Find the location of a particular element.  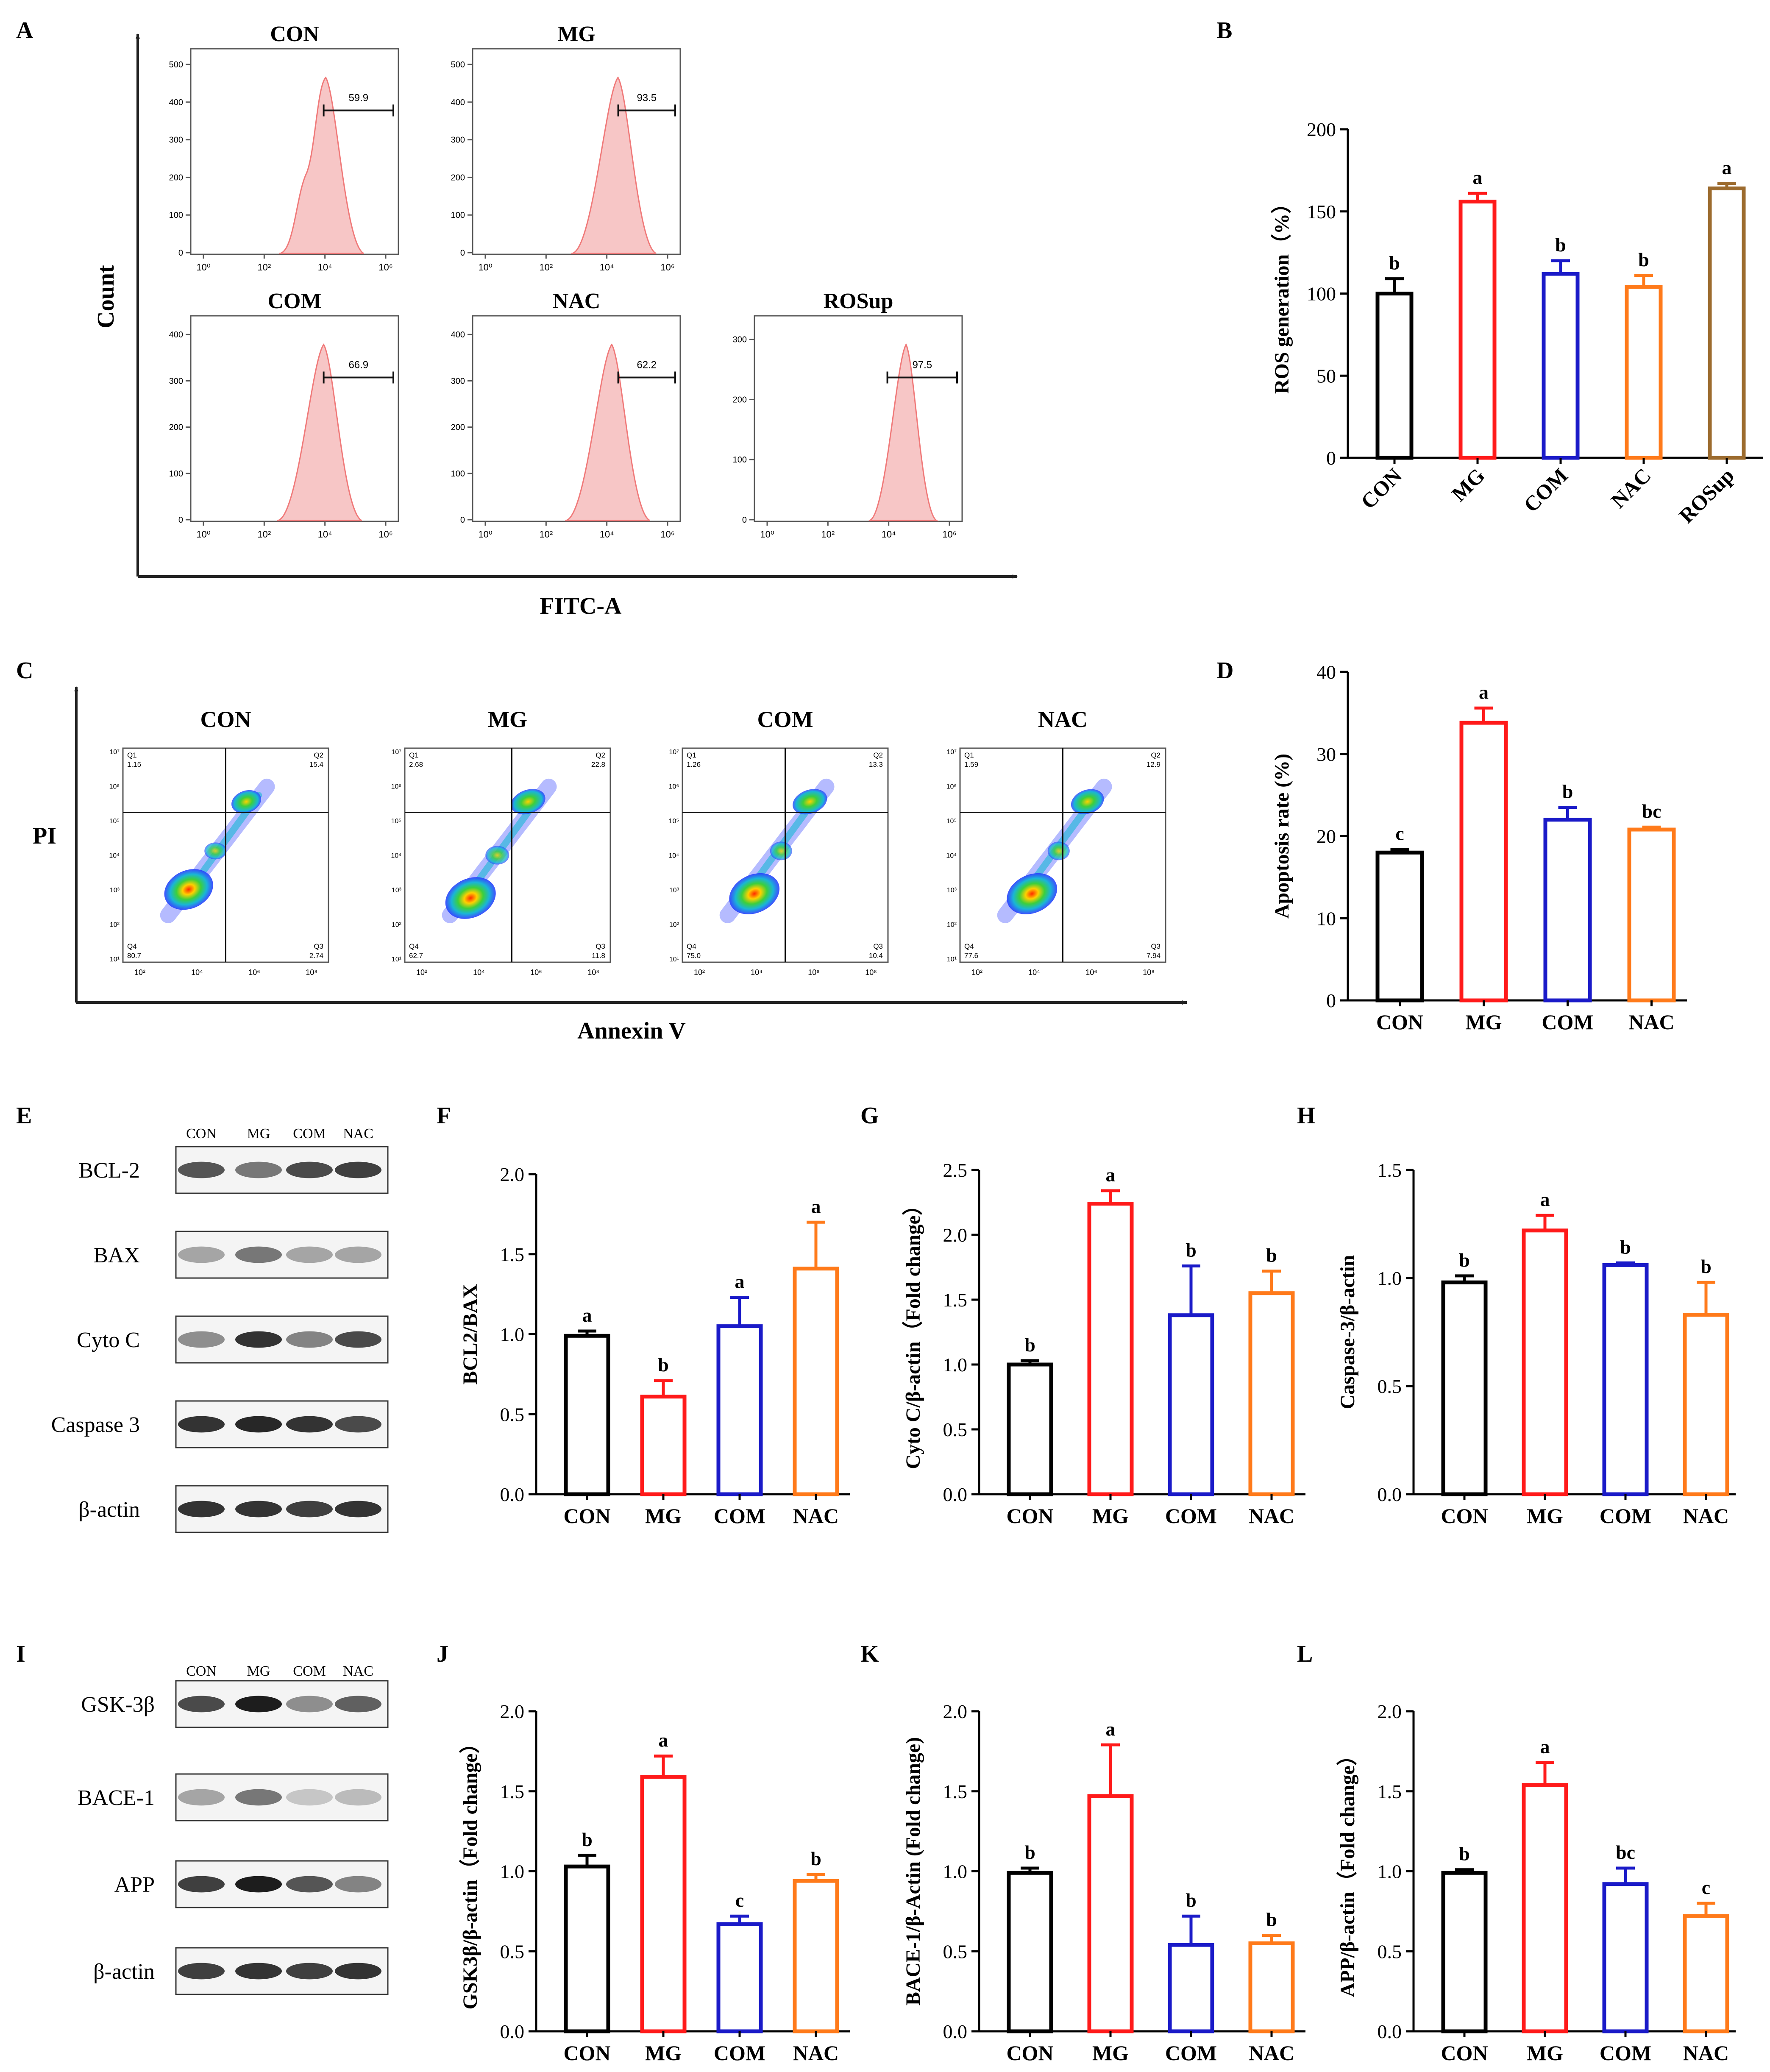

y-axis-label: BCL2/BAX is located at coordinates (470, 1334).